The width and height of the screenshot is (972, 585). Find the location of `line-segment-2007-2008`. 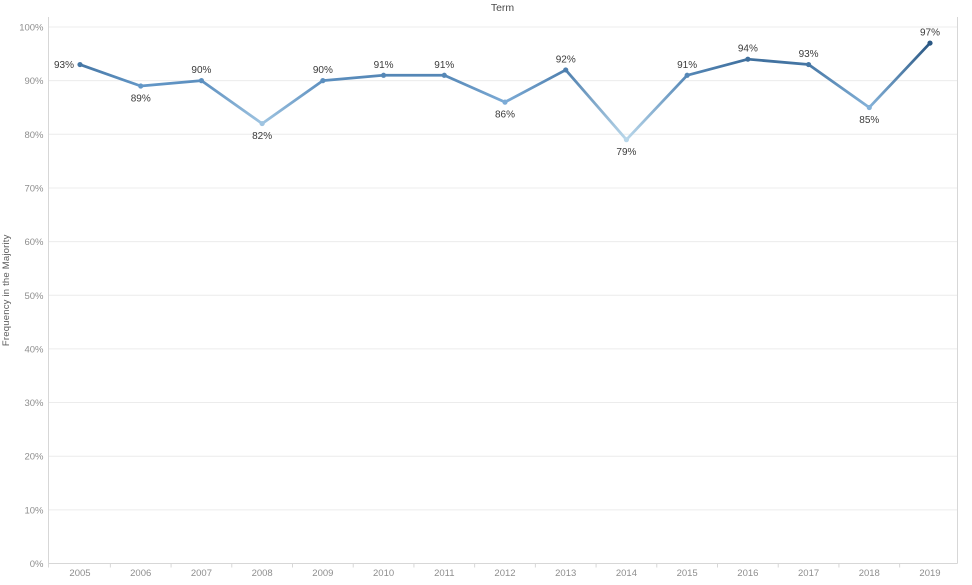

line-segment-2007-2008 is located at coordinates (232, 102).